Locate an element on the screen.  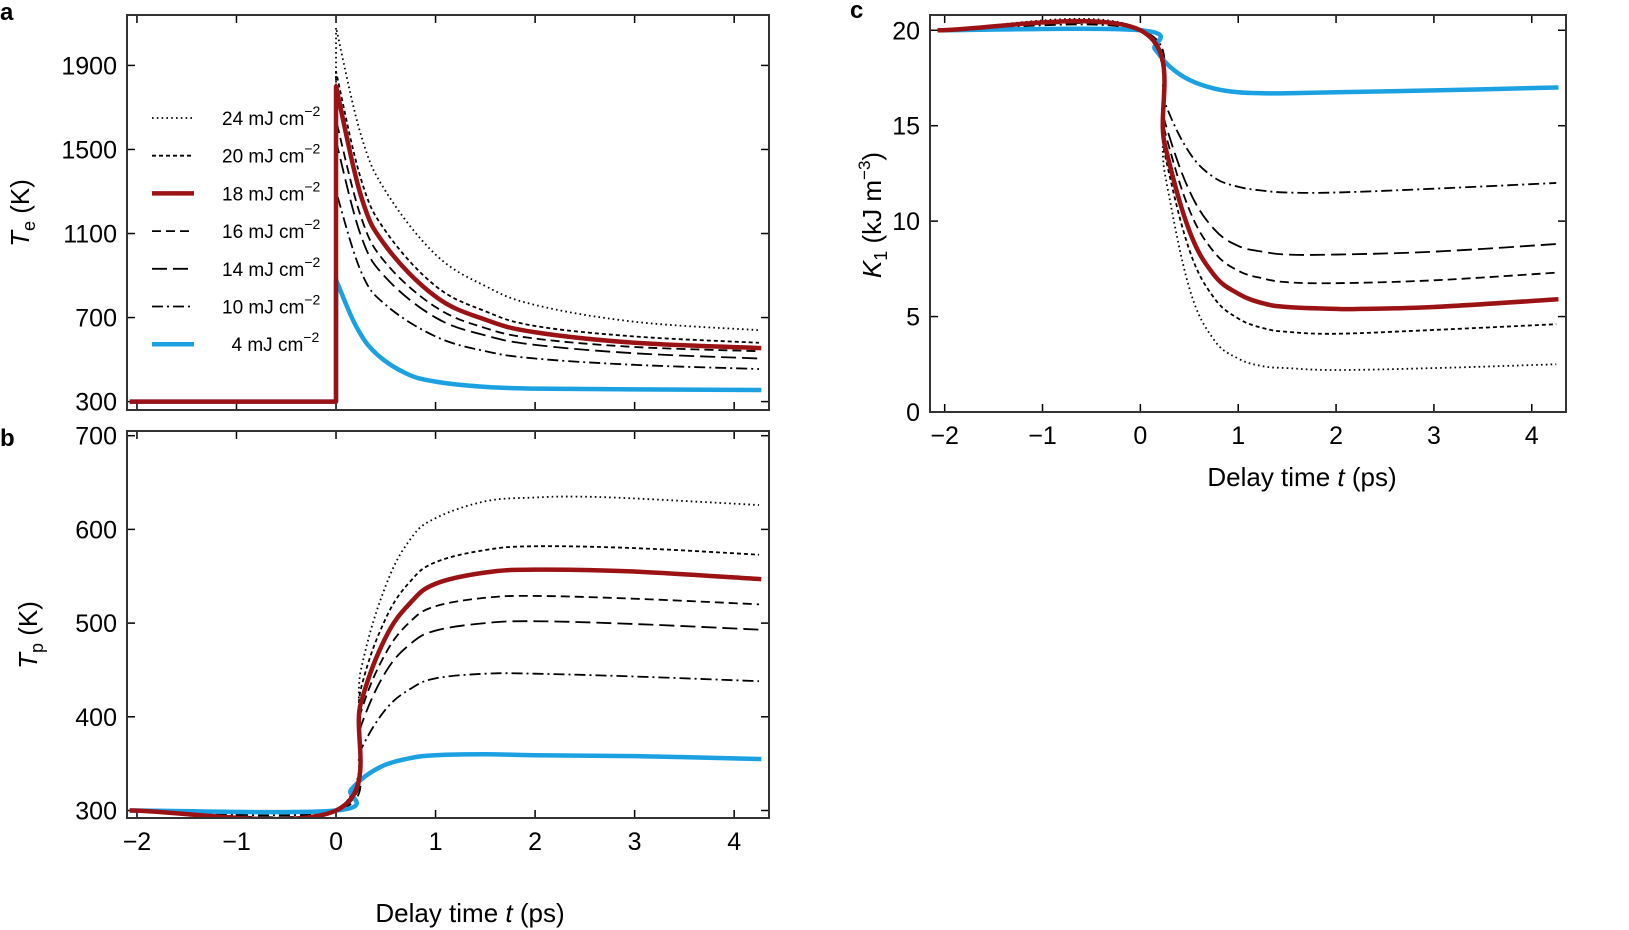
legend-label: 14 mJ cm−2 is located at coordinates (271, 267).